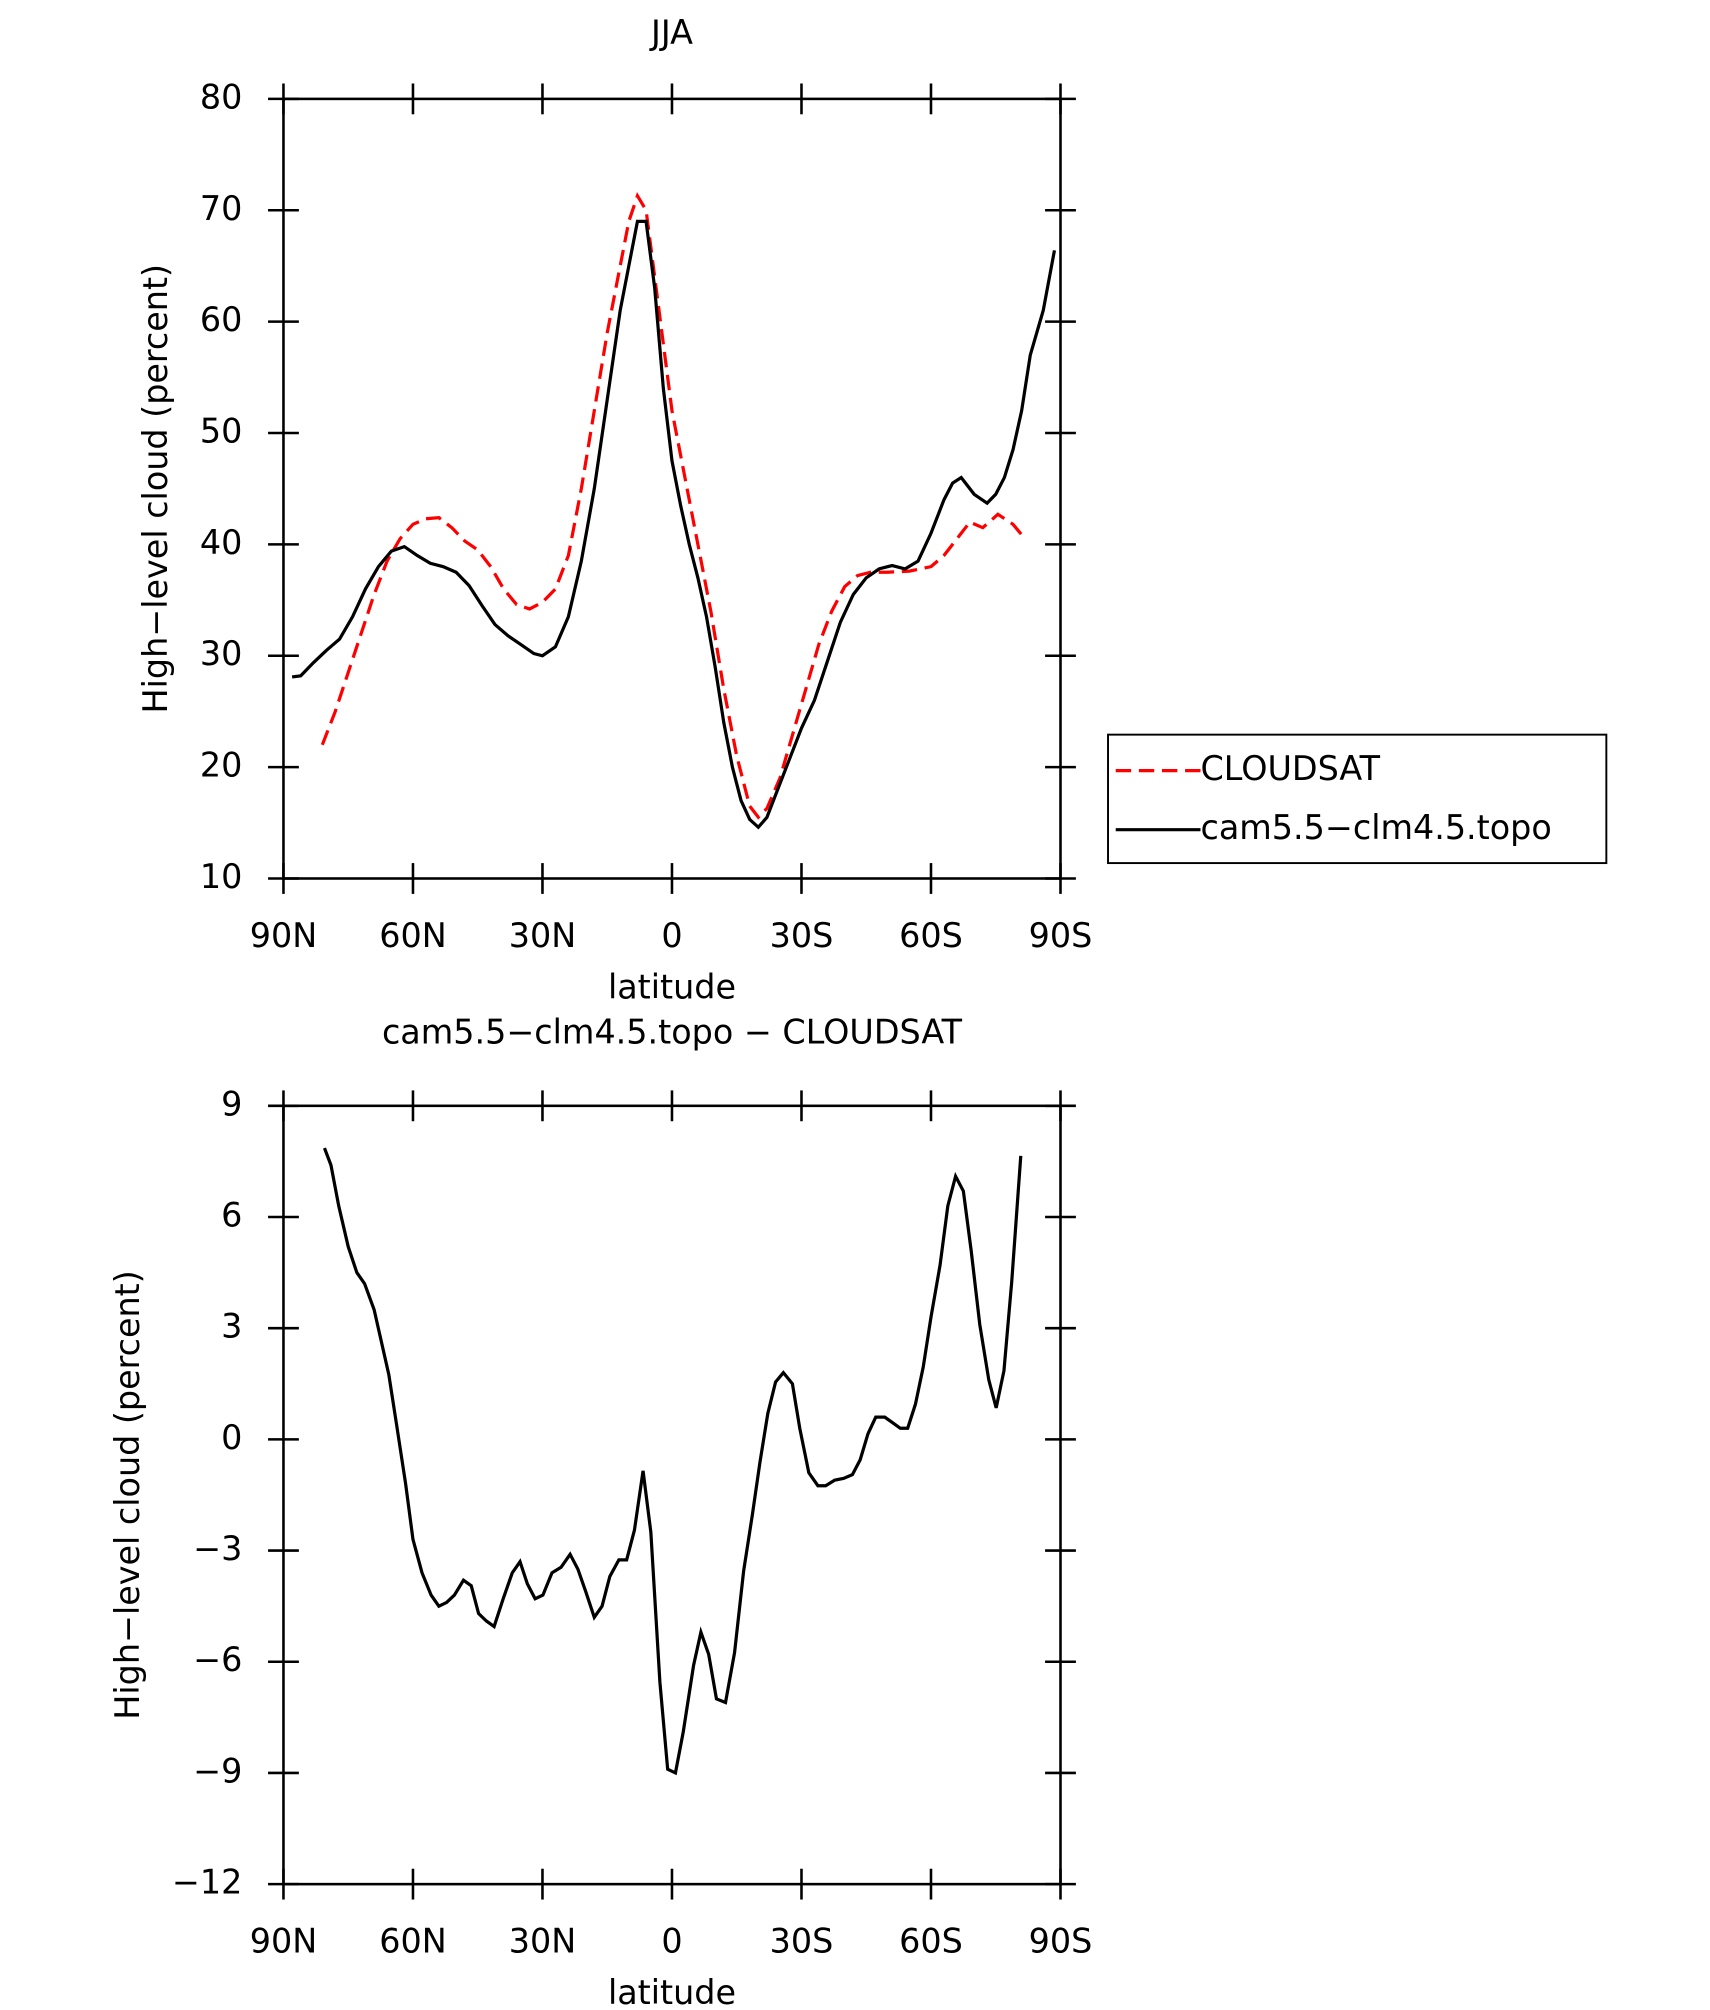 The width and height of the screenshot is (1710, 2010). Describe the element at coordinates (671, 32) in the screenshot. I see `chart-title: JJA` at that location.